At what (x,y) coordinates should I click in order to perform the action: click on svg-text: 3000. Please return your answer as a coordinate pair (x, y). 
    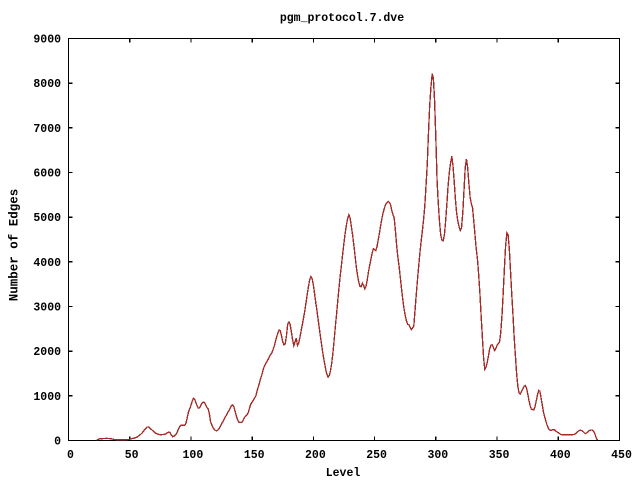
    Looking at the image, I should click on (47, 308).